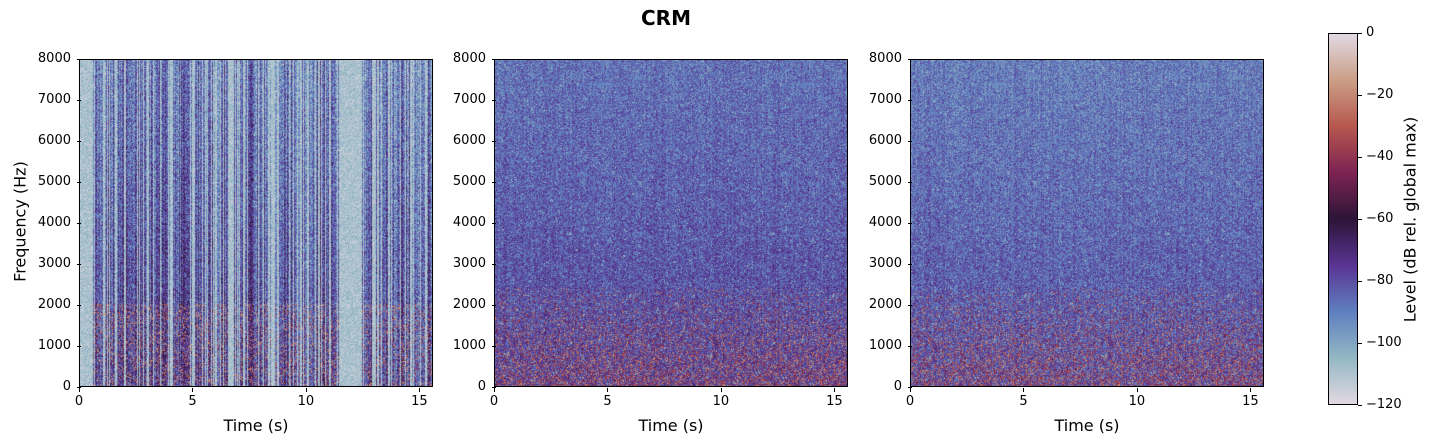 This screenshot has width=1438, height=445. I want to click on colorbar-tick: −20, so click(1375, 94).